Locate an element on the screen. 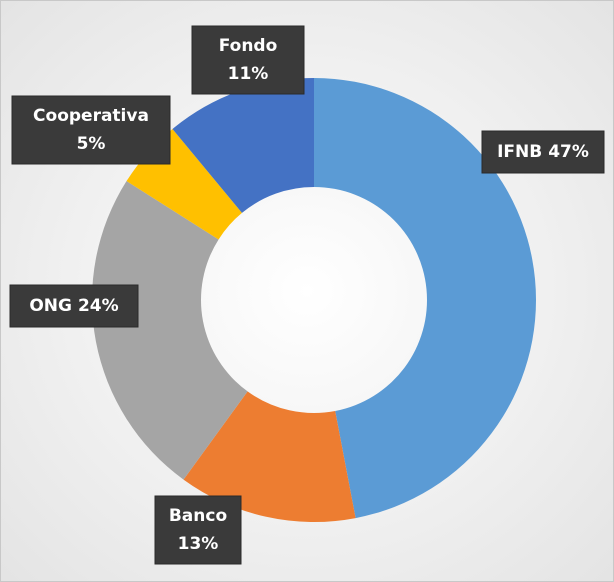 This screenshot has height=582, width=614. category-label: Cooperativa is located at coordinates (91, 116).